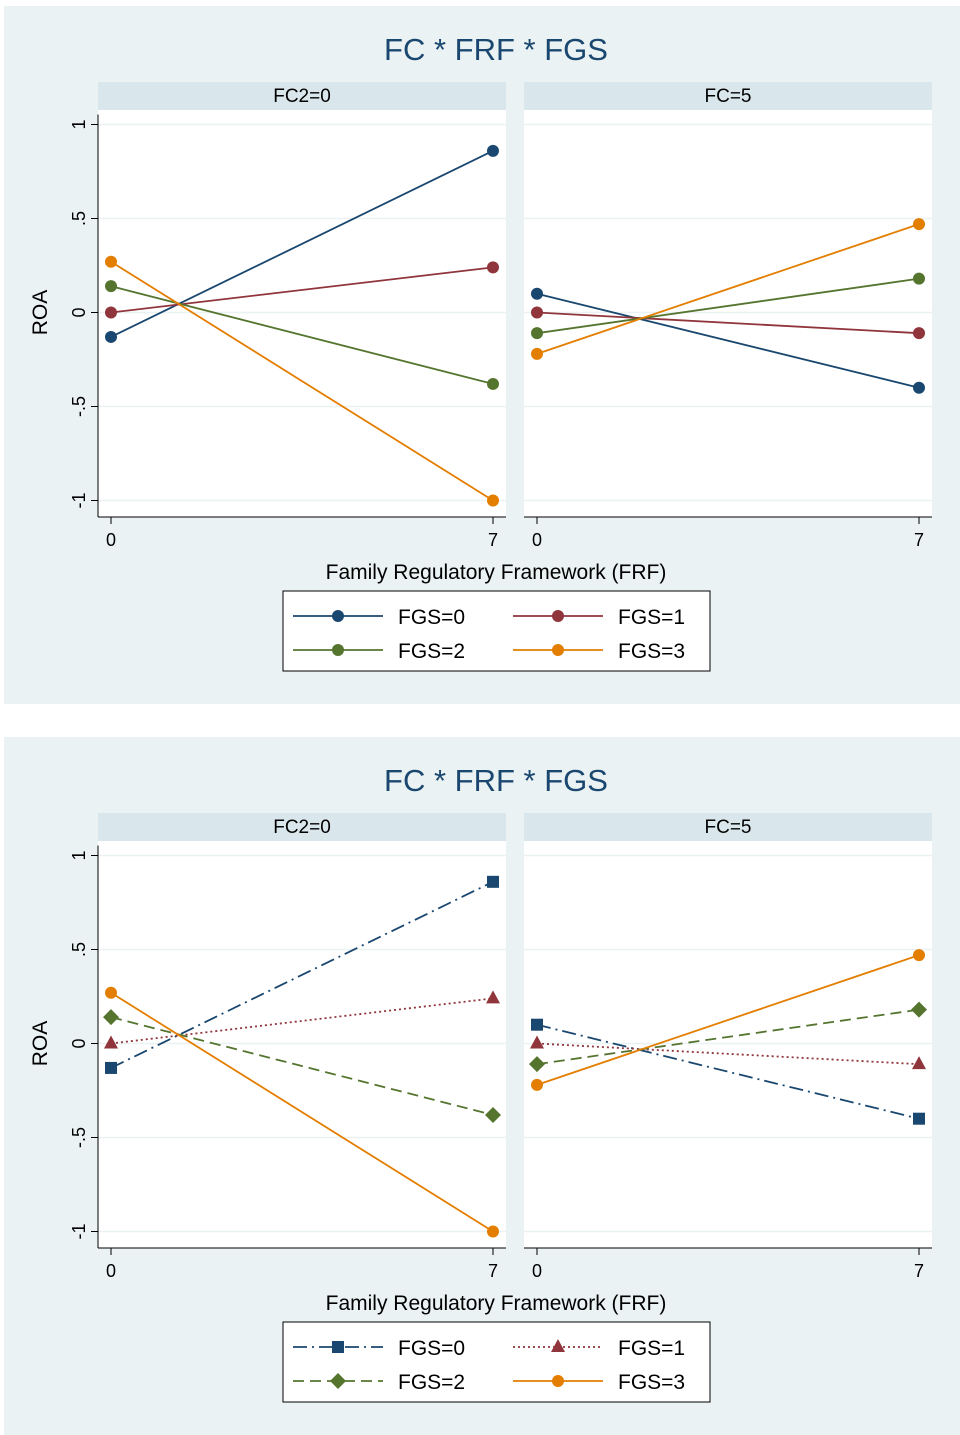  What do you see at coordinates (79, 1231) in the screenshot?
I see `y-tick-label: -1` at bounding box center [79, 1231].